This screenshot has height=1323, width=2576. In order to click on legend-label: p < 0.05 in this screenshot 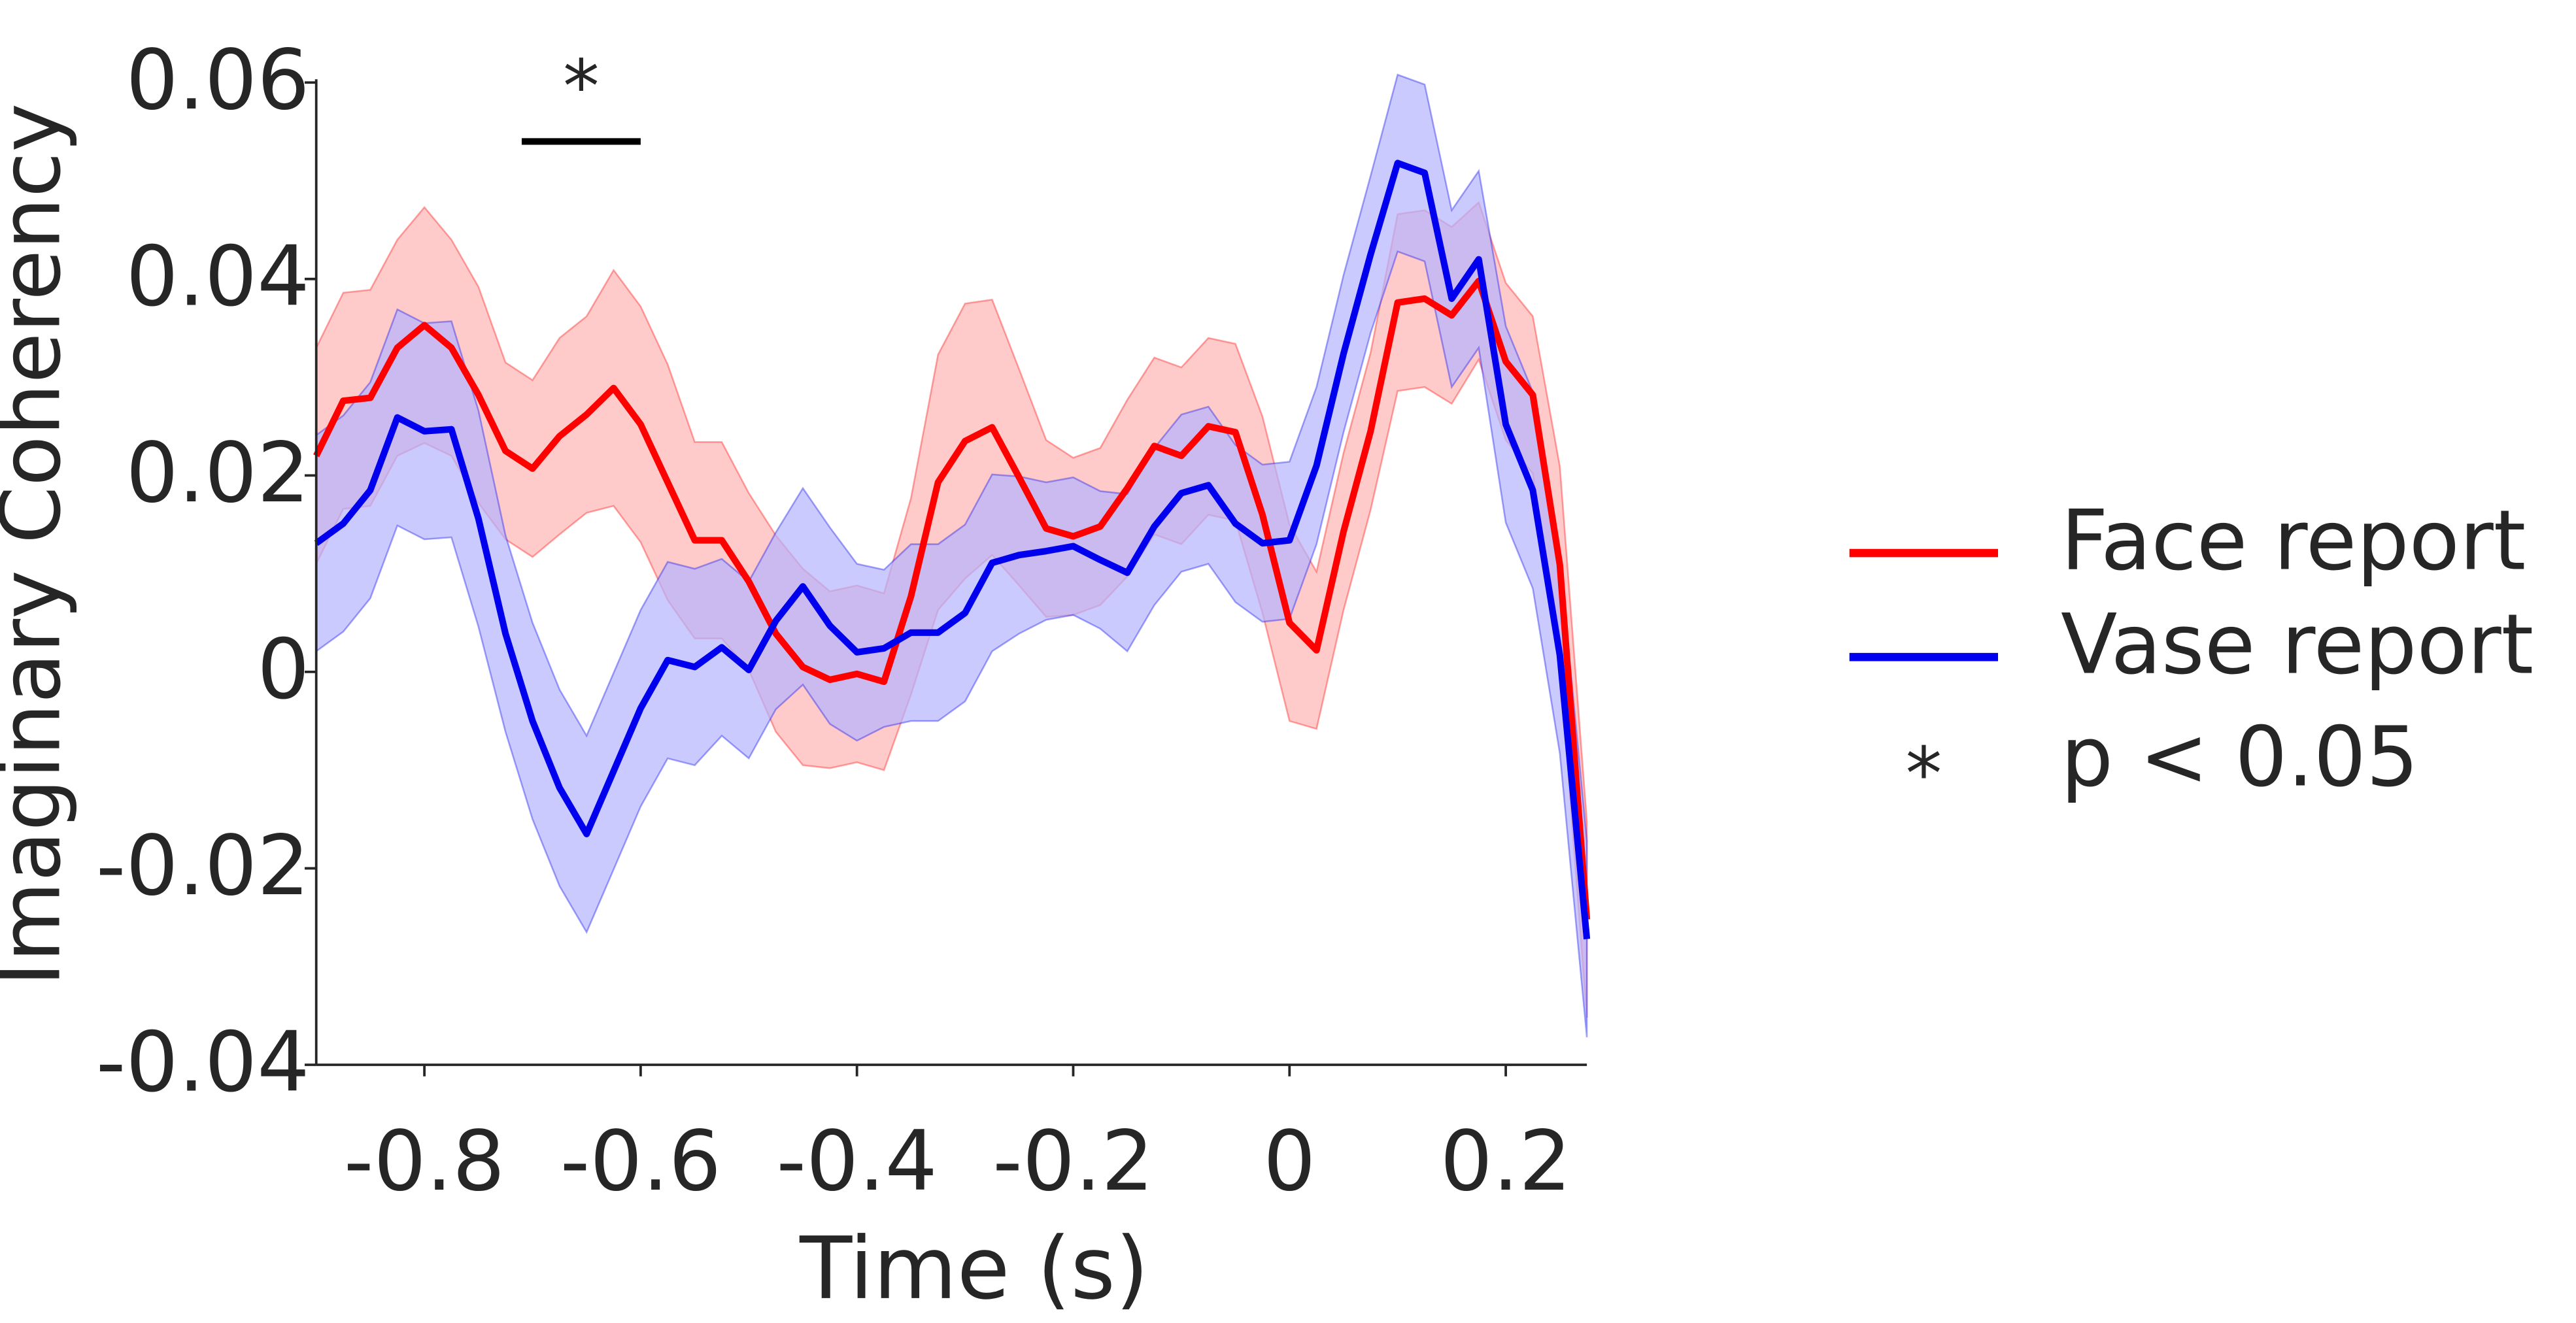, I will do `click(2239, 757)`.